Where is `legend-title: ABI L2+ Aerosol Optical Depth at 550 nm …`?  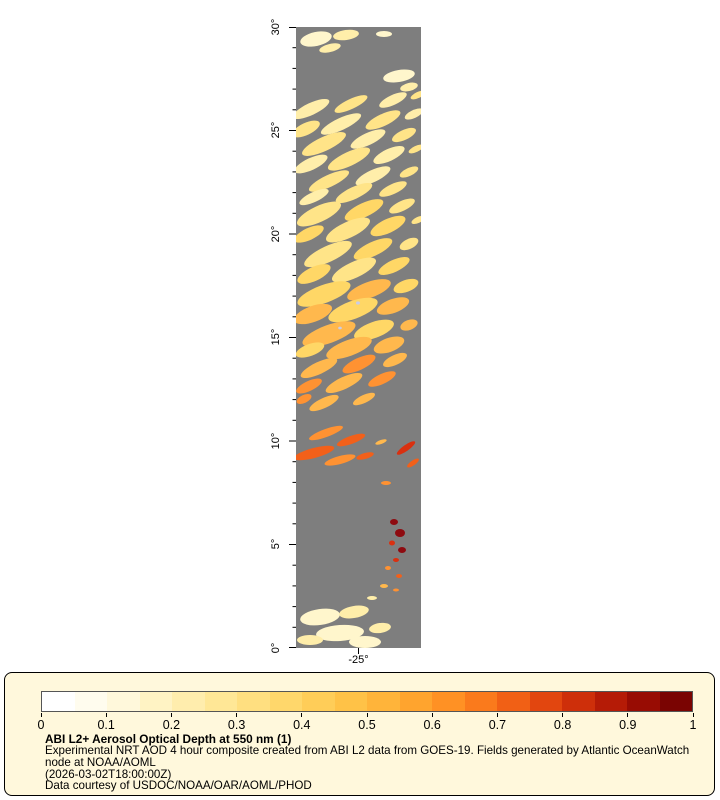 legend-title: ABI L2+ Aerosol Optical Depth at 550 nm … is located at coordinates (168, 739).